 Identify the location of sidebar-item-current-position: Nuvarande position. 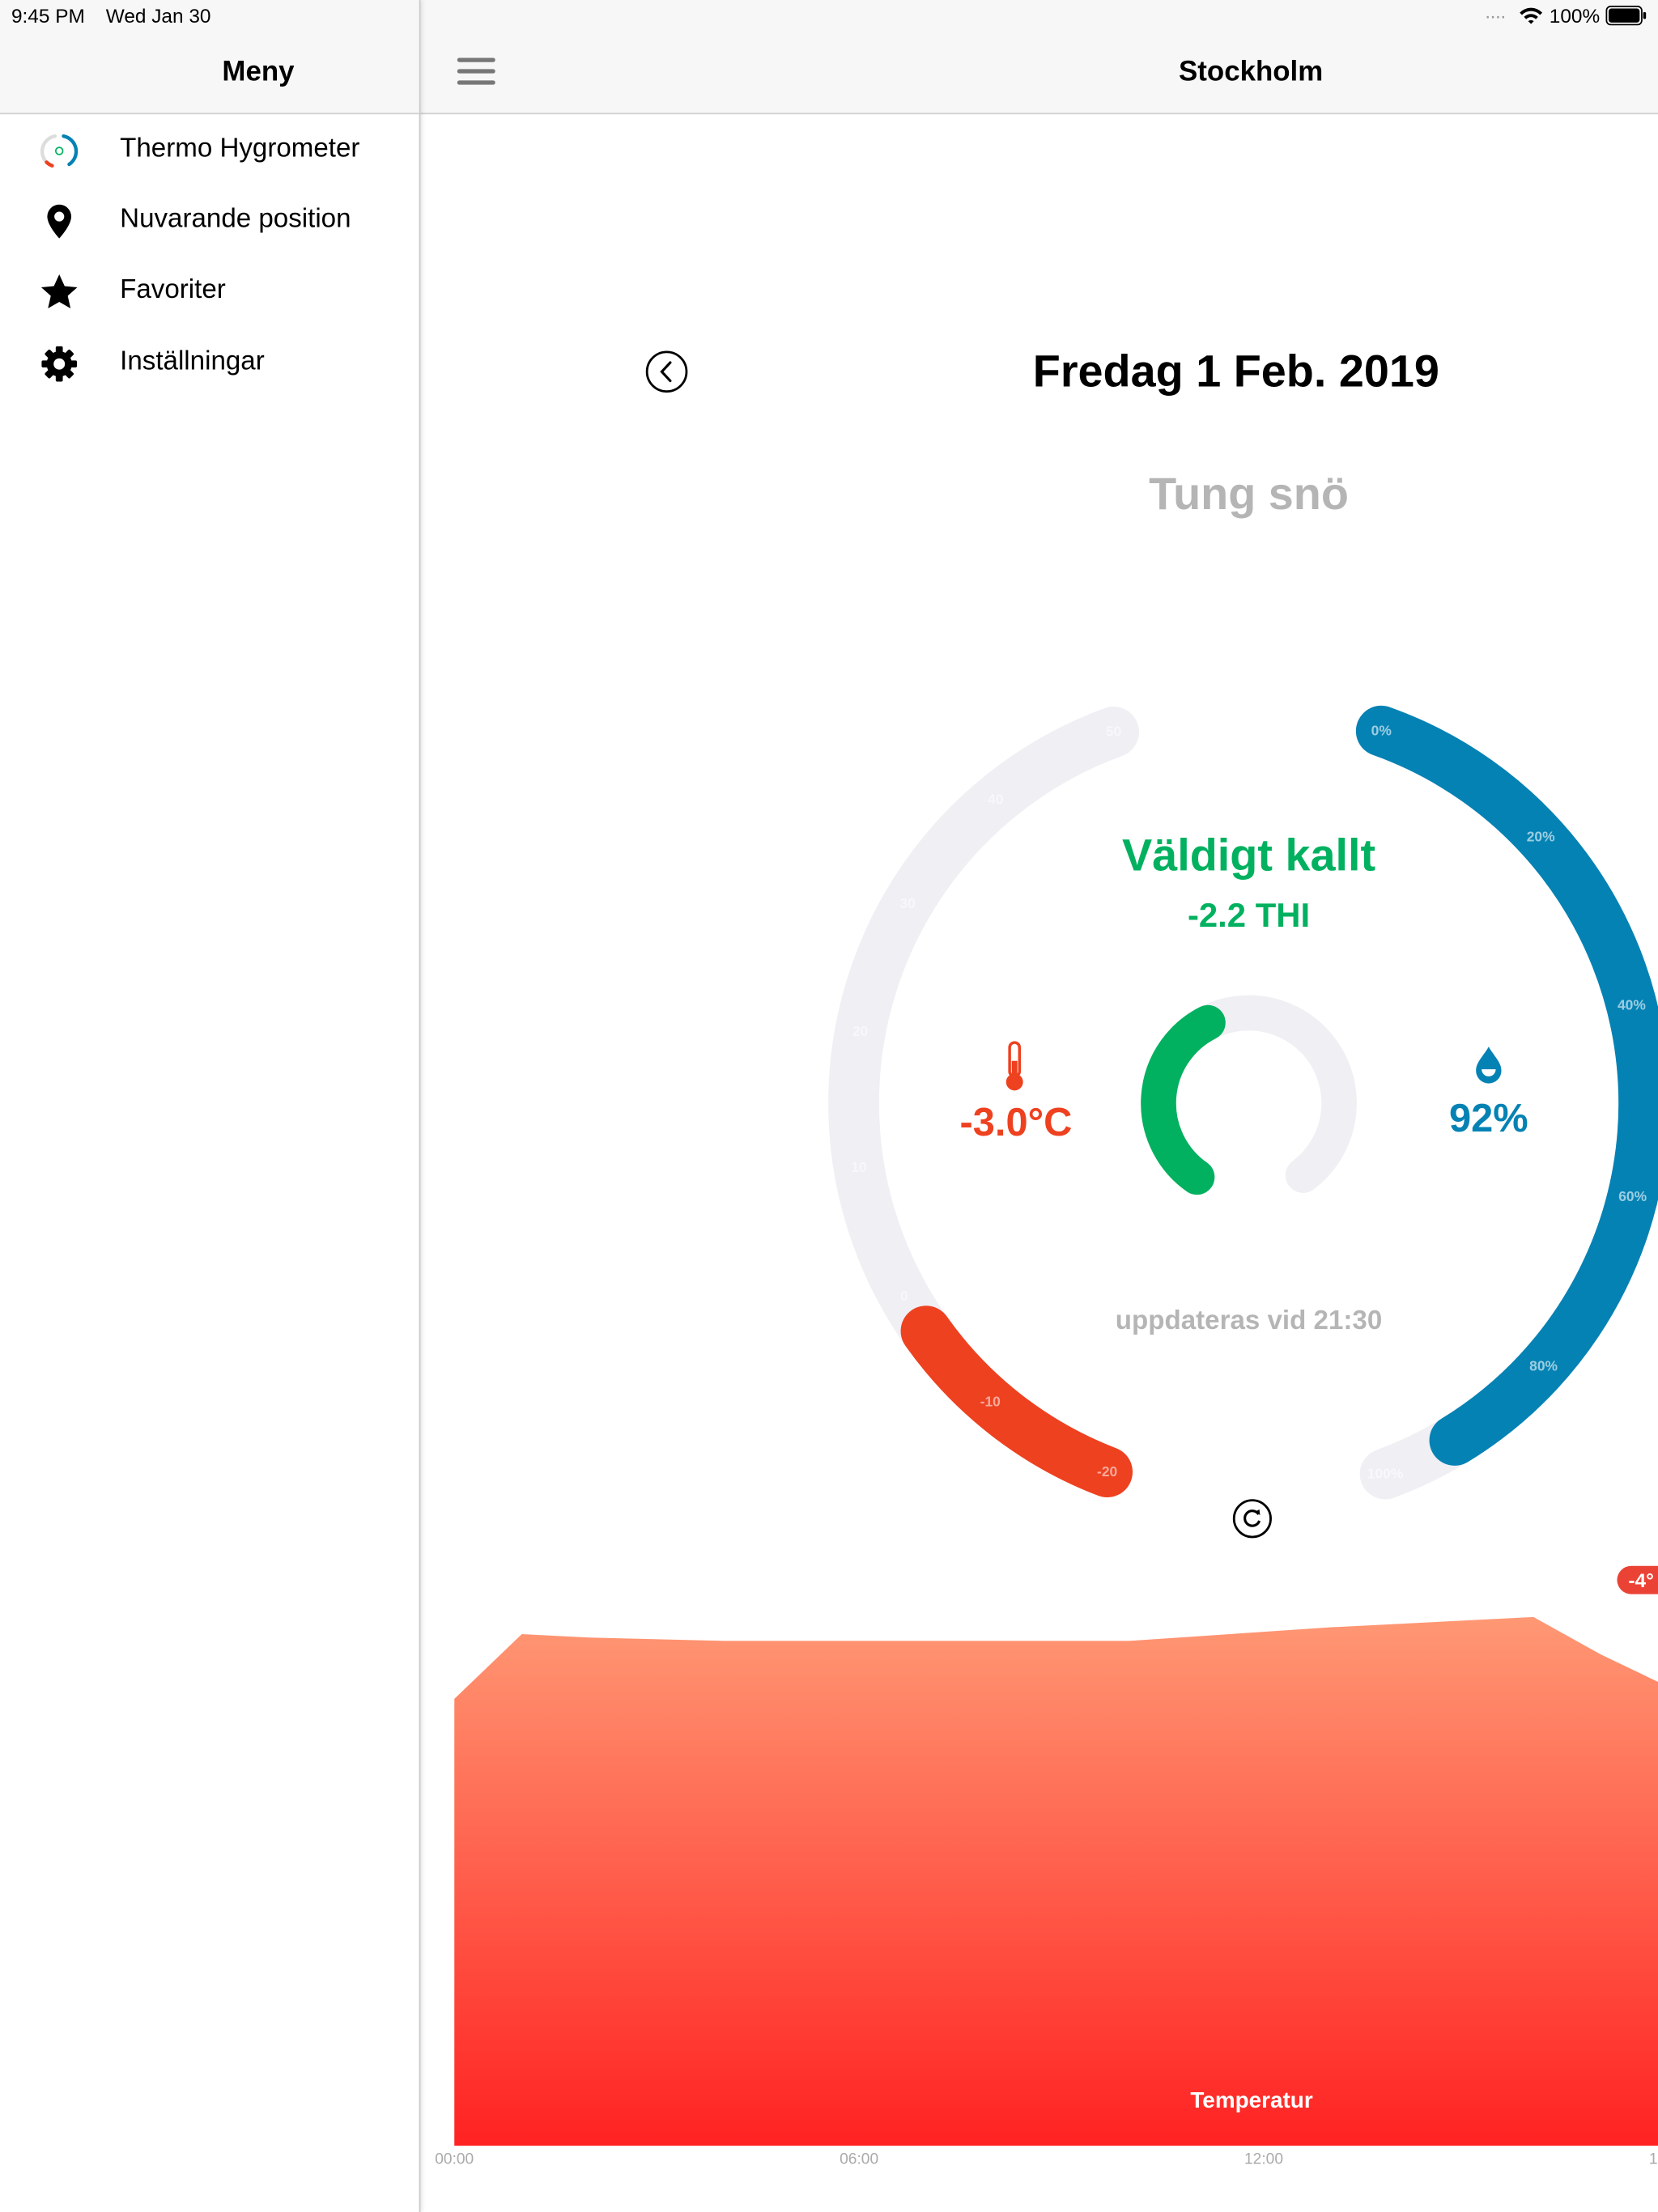
(209, 220).